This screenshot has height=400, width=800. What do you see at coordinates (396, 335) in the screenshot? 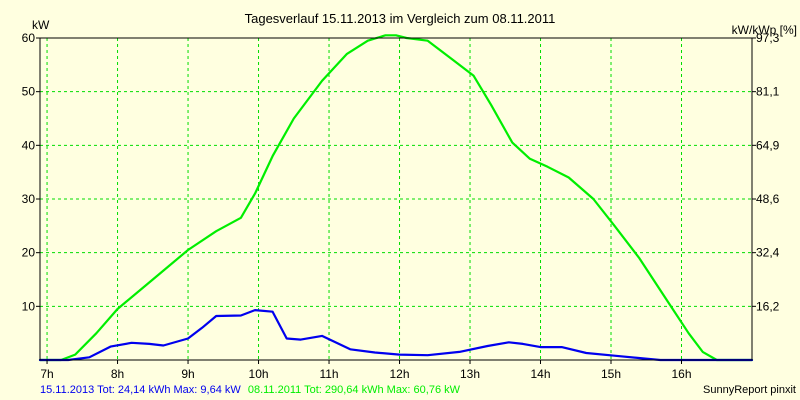
I see `series-line-15.11.2013` at bounding box center [396, 335].